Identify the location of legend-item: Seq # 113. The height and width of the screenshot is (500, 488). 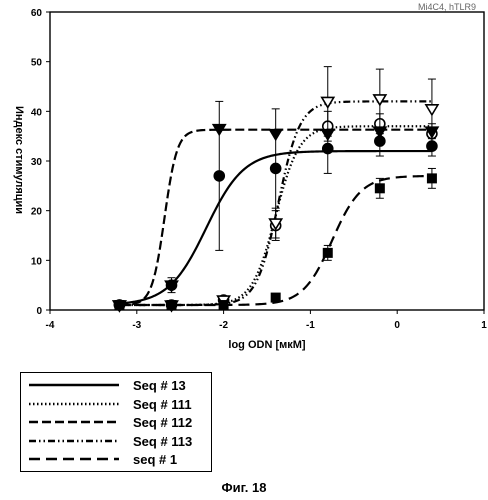
(116, 442).